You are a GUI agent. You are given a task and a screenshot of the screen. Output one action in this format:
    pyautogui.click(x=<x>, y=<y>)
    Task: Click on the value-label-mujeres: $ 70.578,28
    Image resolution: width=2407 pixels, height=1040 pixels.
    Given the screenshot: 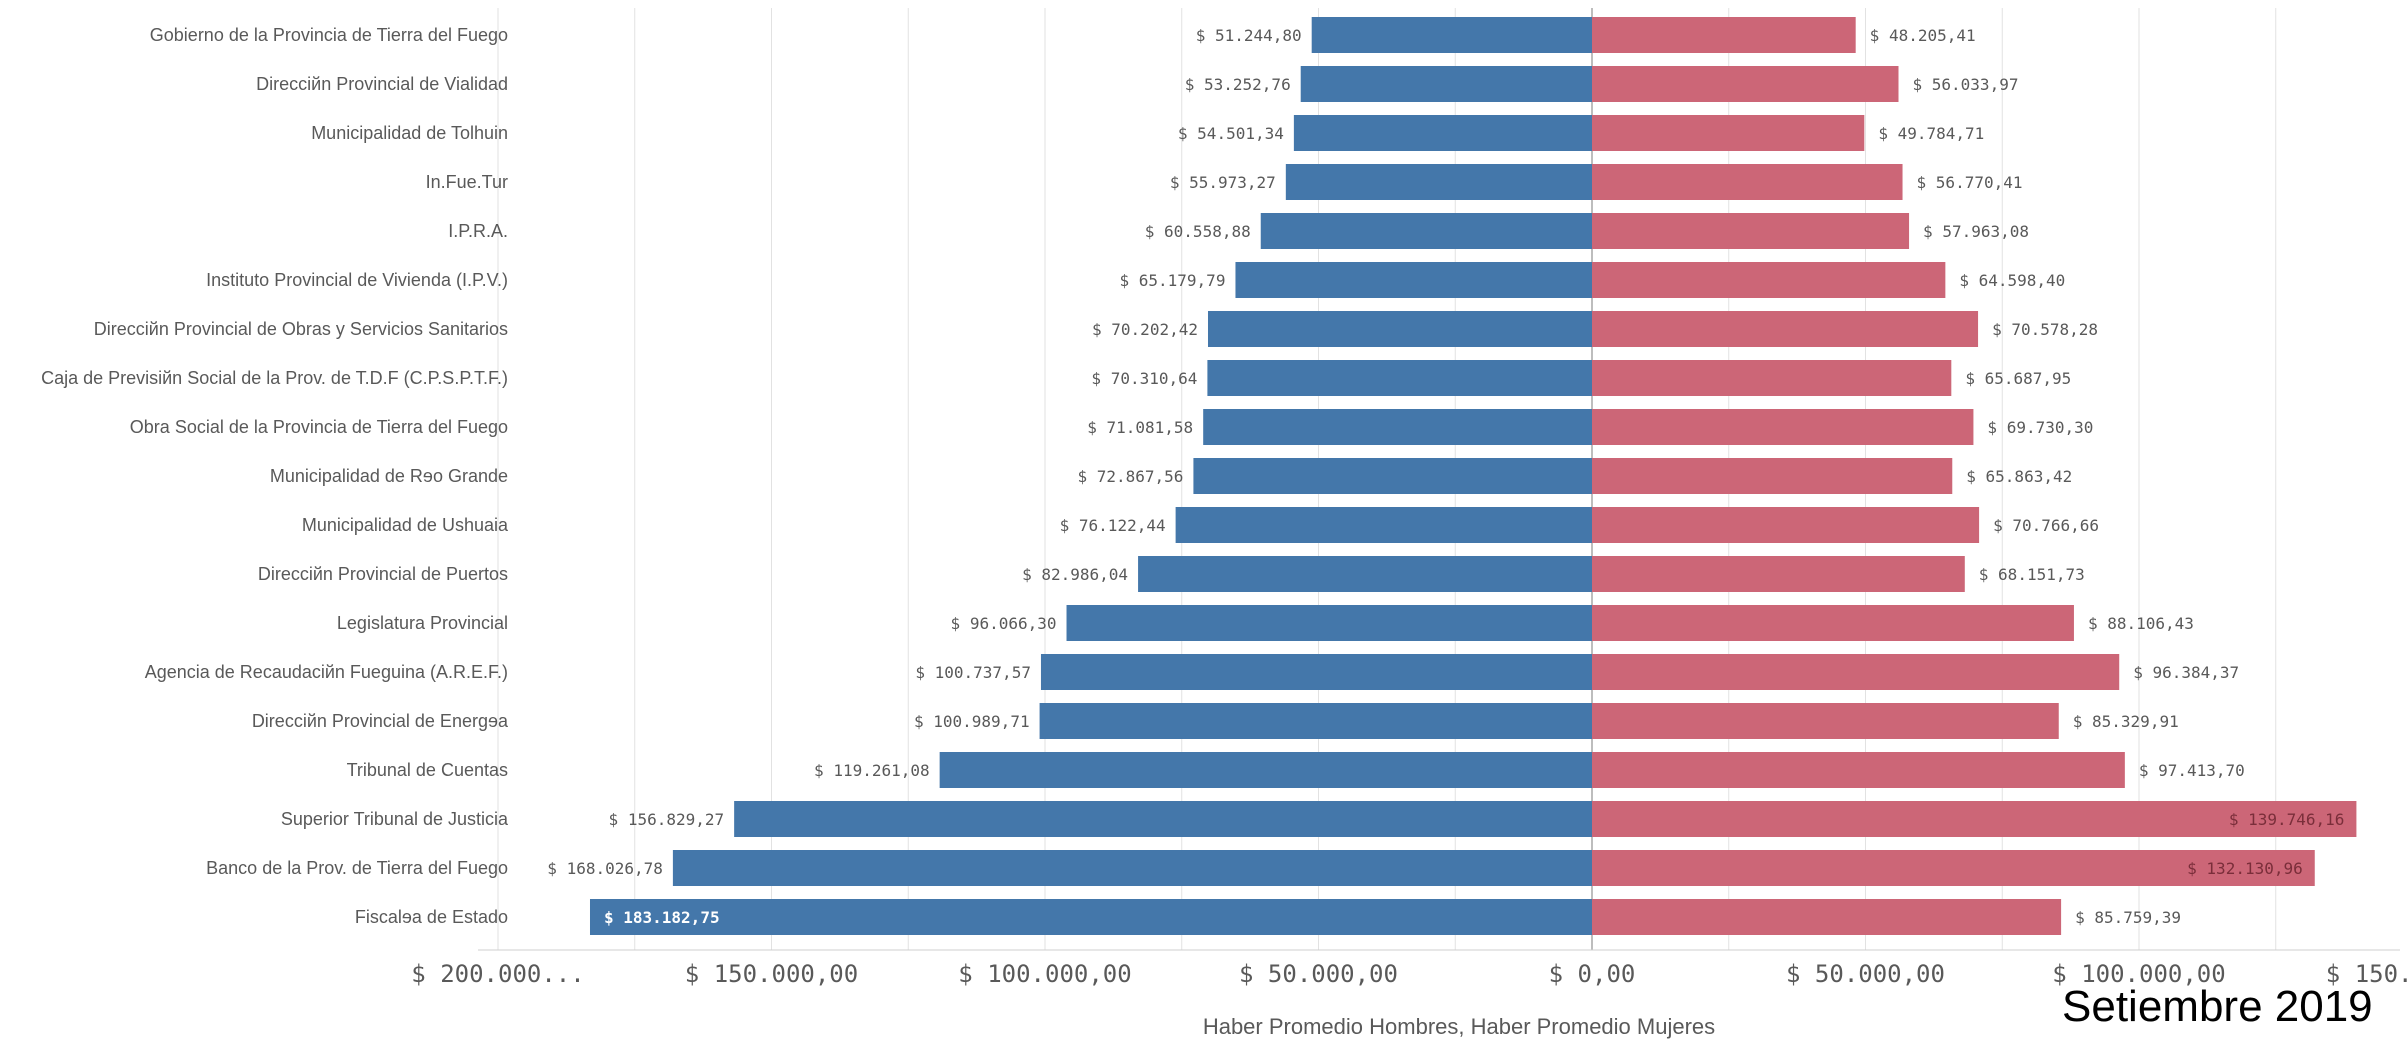 What is the action you would take?
    pyautogui.click(x=2045, y=329)
    